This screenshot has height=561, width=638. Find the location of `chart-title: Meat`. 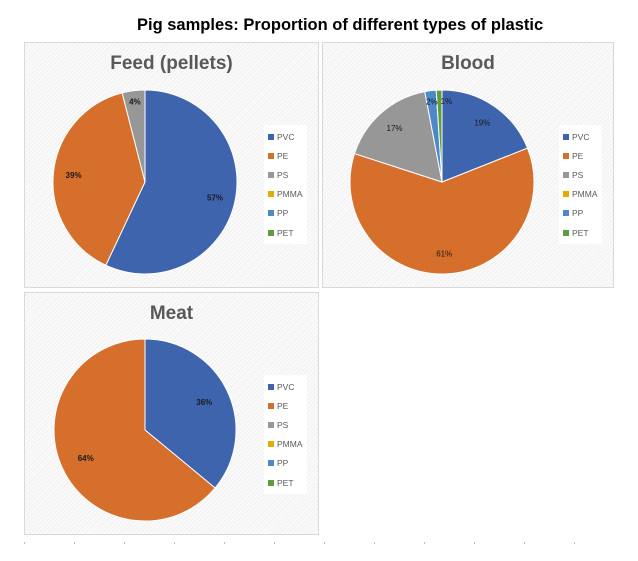

chart-title: Meat is located at coordinates (171, 313).